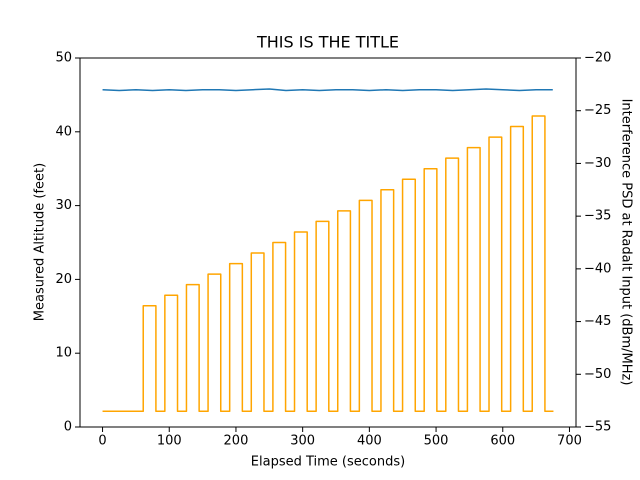 This screenshot has width=640, height=480. I want to click on y-tick-label: 10, so click(63, 353).